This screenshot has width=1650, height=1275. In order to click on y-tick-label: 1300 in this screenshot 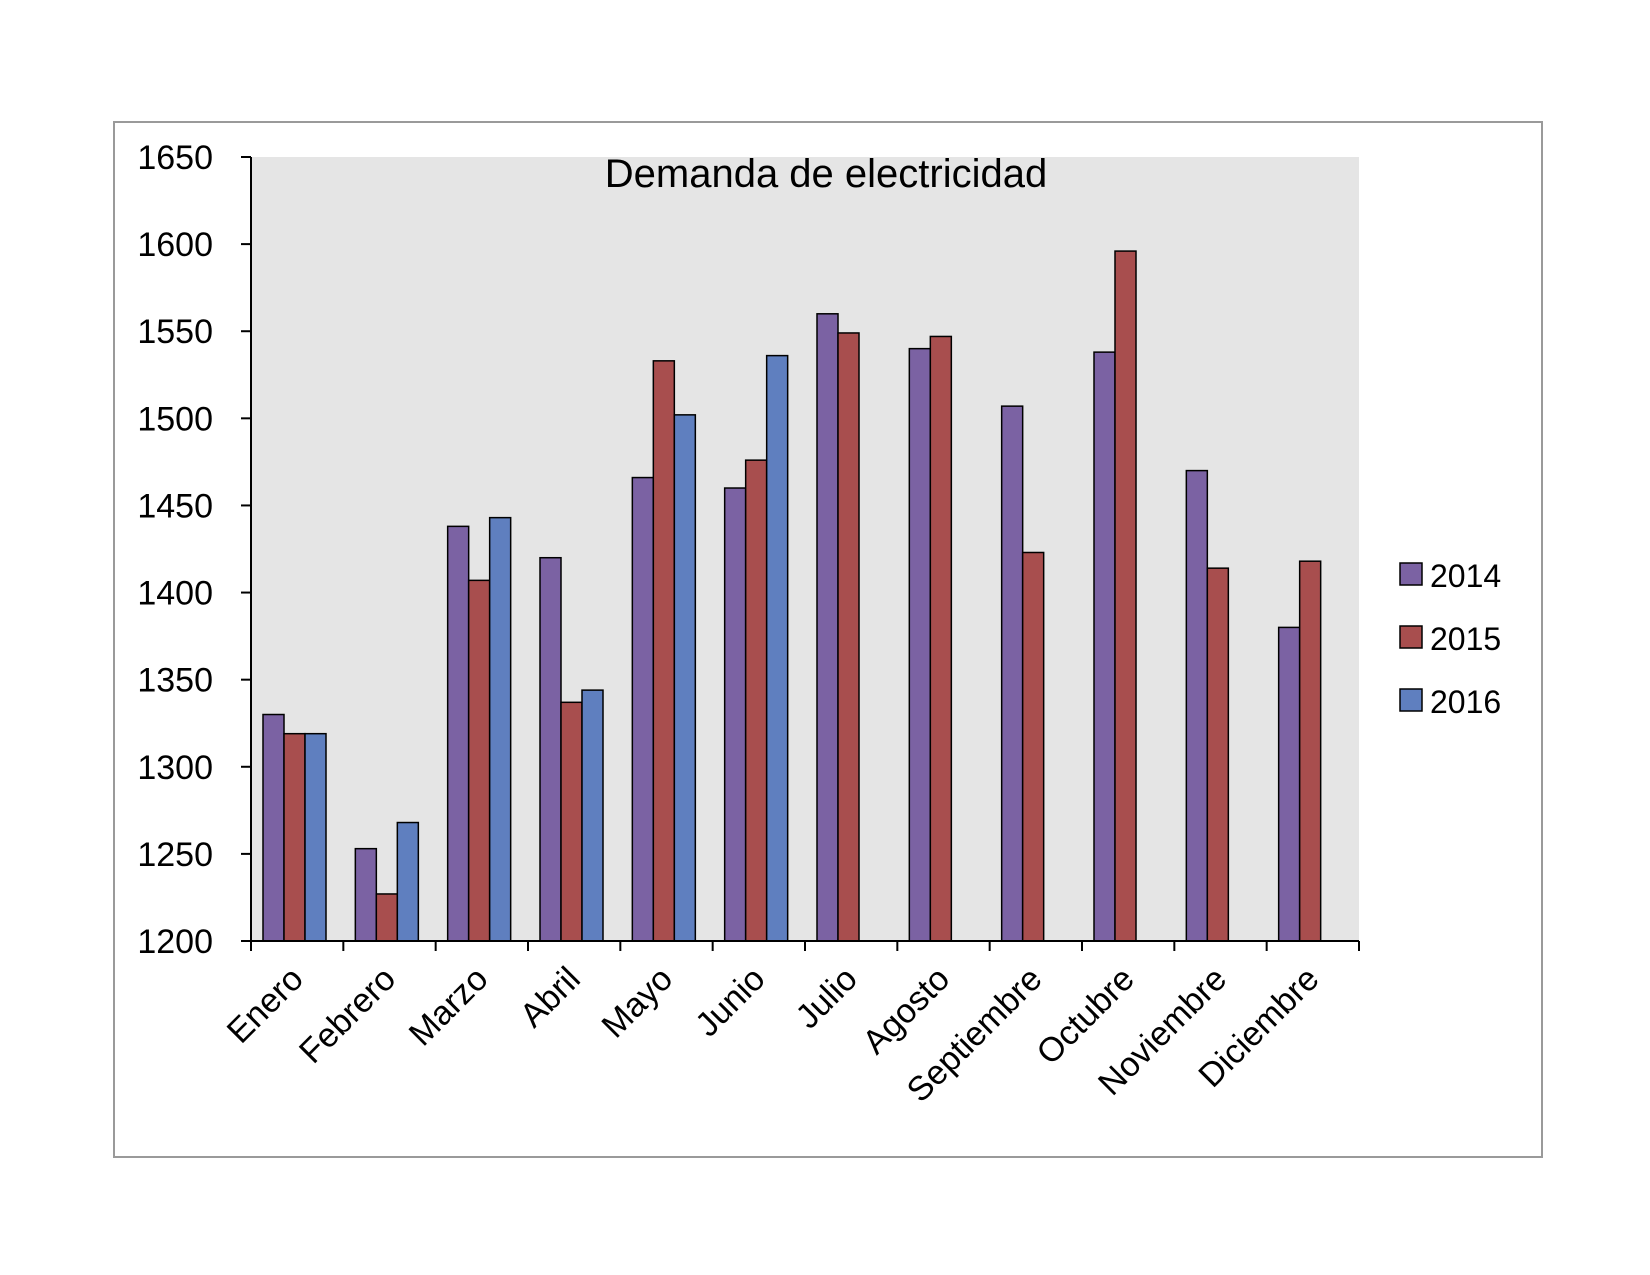, I will do `click(175, 768)`.